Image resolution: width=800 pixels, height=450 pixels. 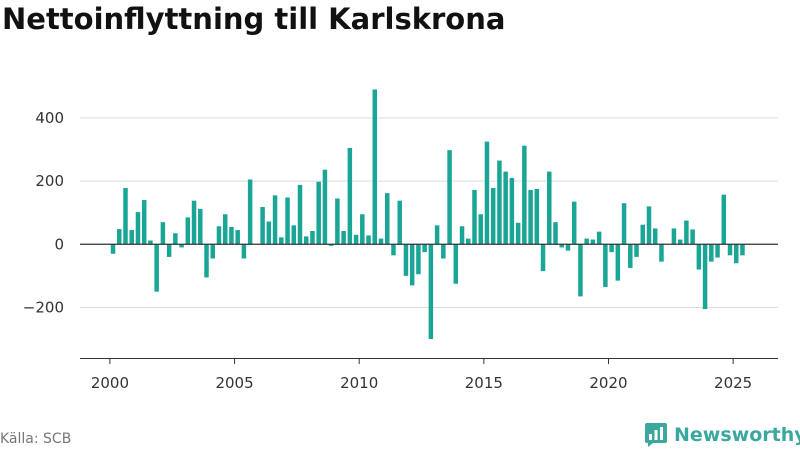 What do you see at coordinates (608, 383) in the screenshot?
I see `x-tick-label: 2020` at bounding box center [608, 383].